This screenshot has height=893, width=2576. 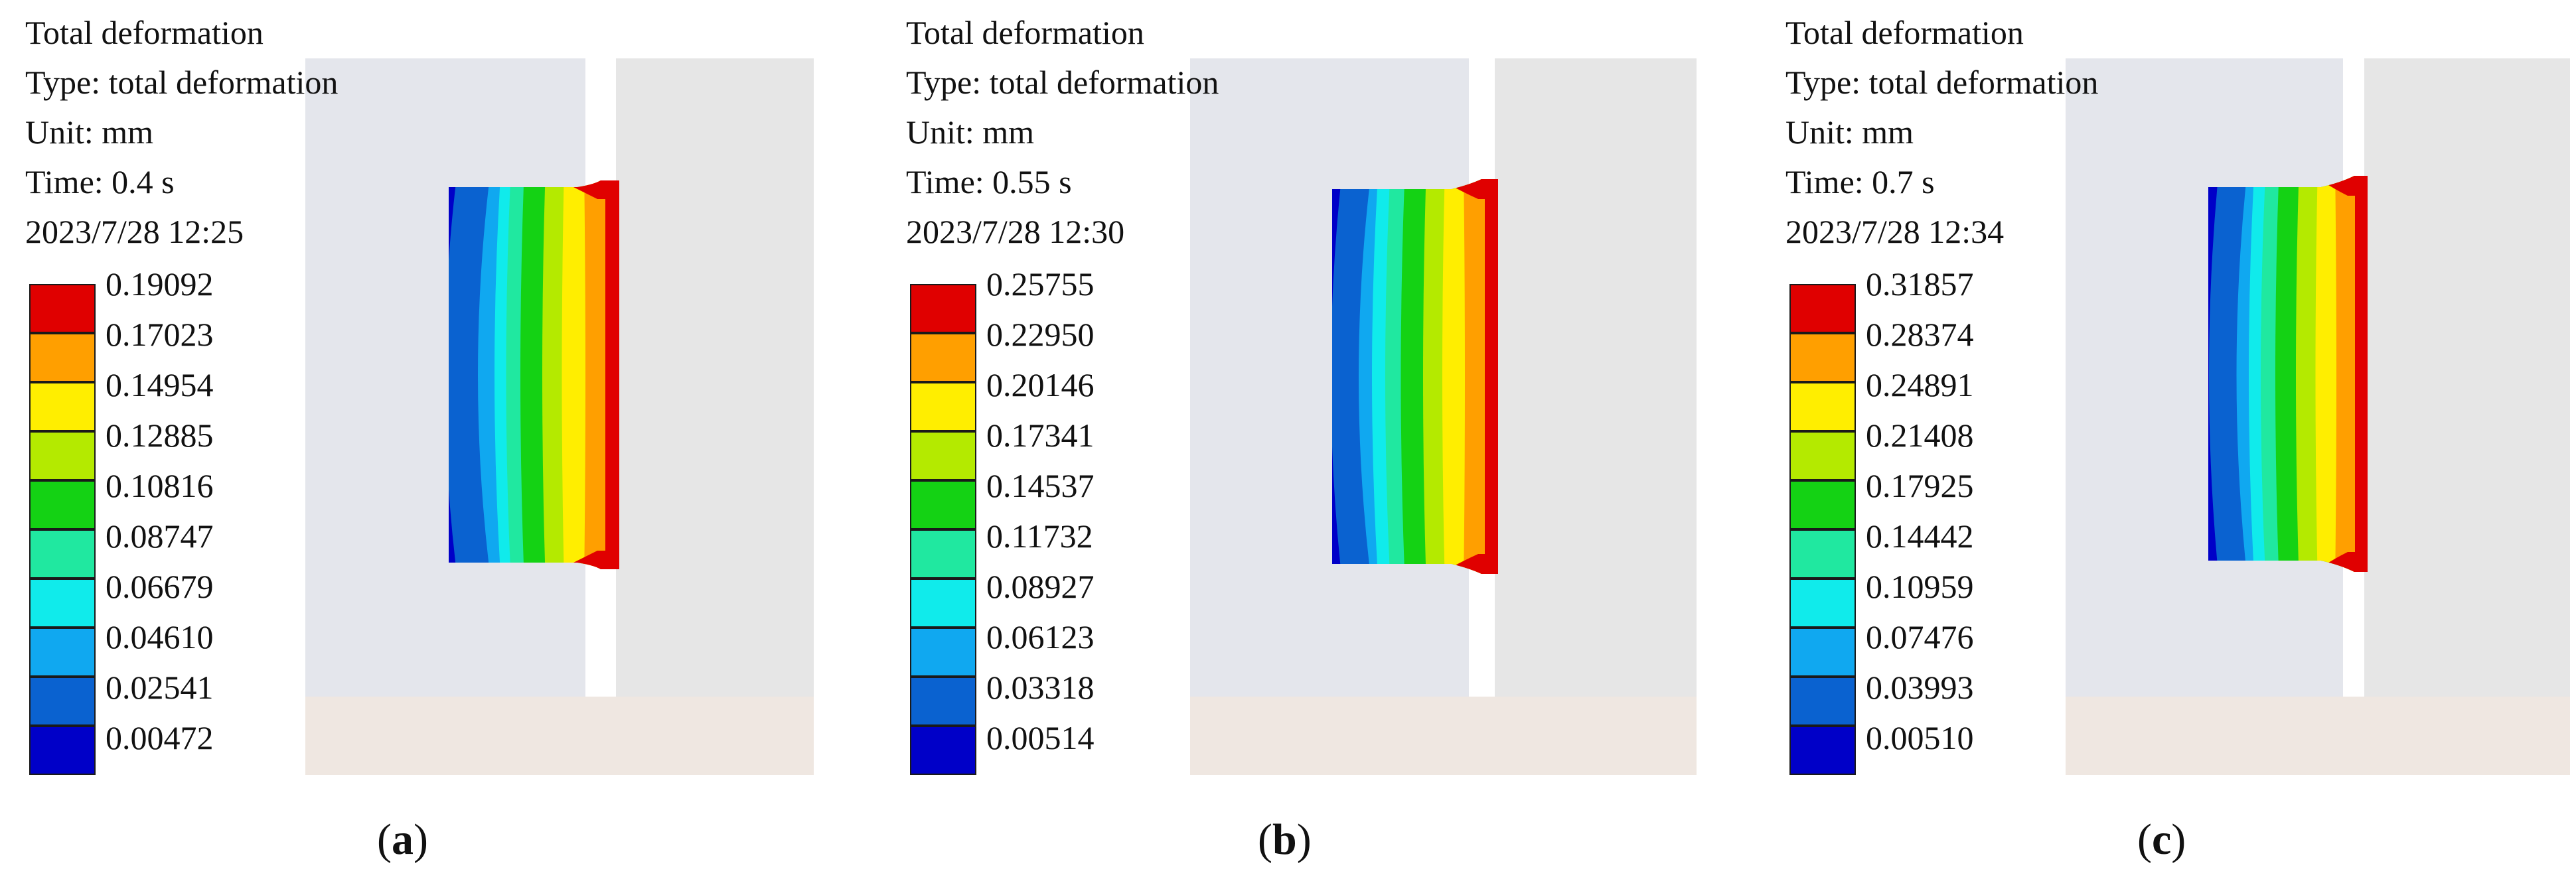 I want to click on legend-label: 0.14442, so click(x=1920, y=536).